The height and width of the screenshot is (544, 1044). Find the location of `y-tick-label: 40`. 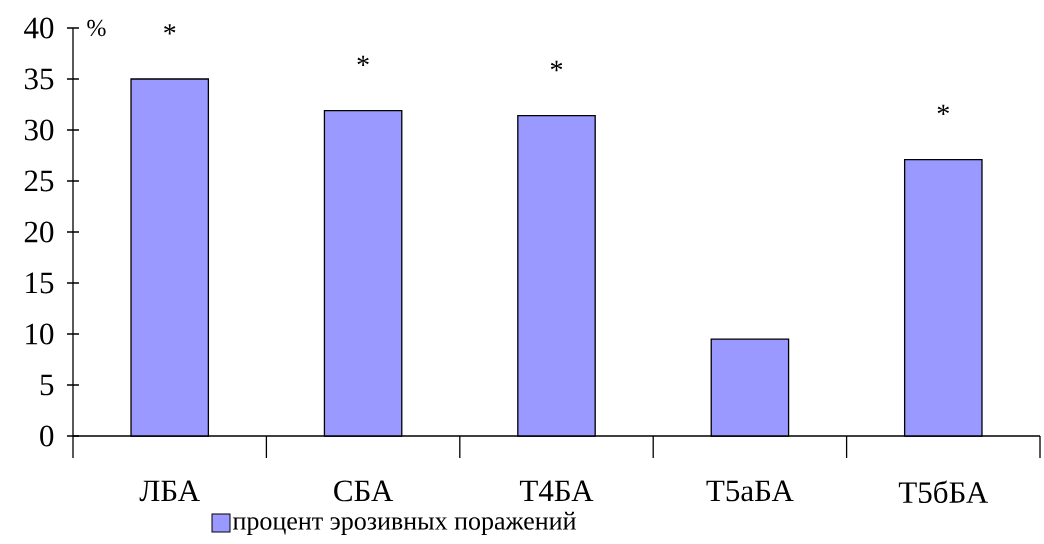

y-tick-label: 40 is located at coordinates (39, 28).